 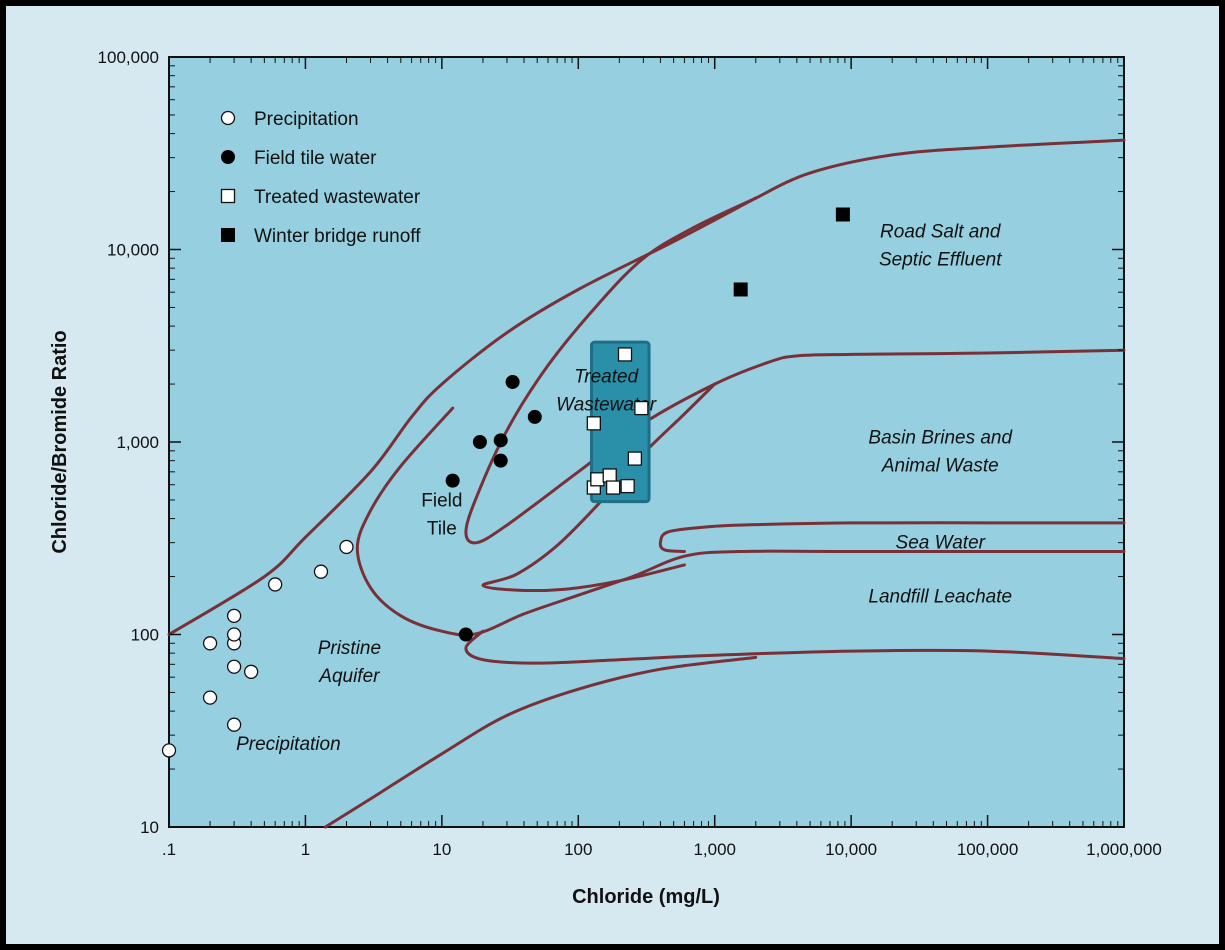 What do you see at coordinates (337, 236) in the screenshot?
I see `legend-label-4: Winter bridge runoff` at bounding box center [337, 236].